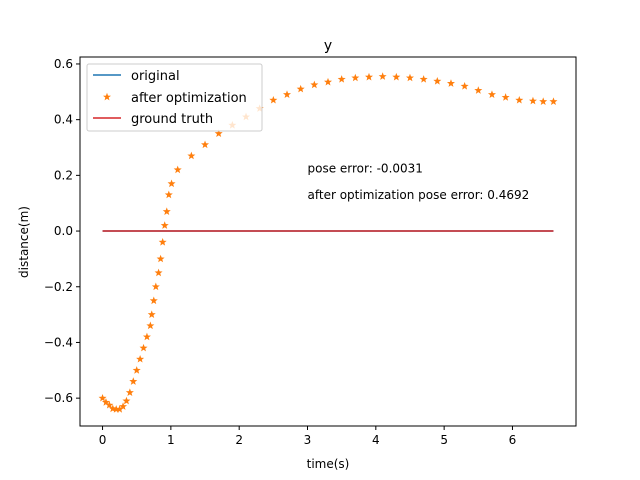 This screenshot has height=480, width=640. I want to click on x-tick-label: 6, so click(513, 440).